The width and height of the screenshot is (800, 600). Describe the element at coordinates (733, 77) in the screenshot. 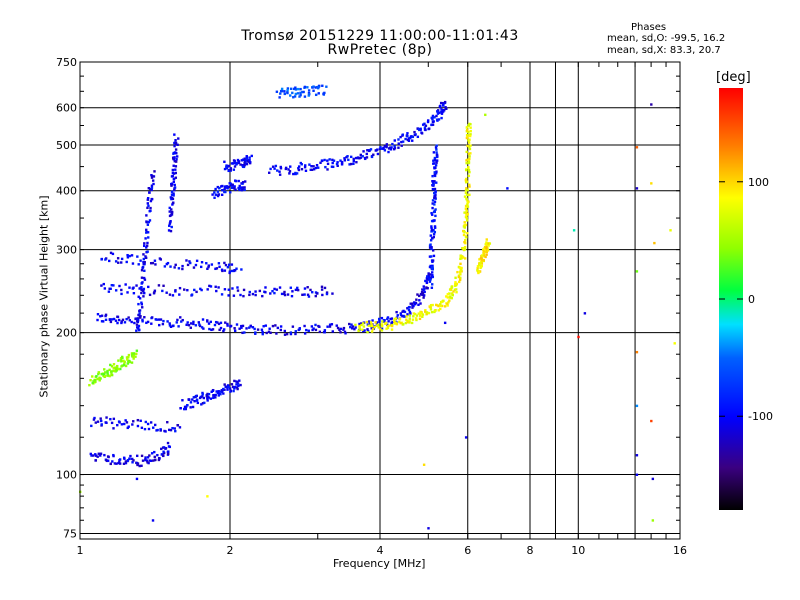

I see `colorbar-label: [deg]` at that location.